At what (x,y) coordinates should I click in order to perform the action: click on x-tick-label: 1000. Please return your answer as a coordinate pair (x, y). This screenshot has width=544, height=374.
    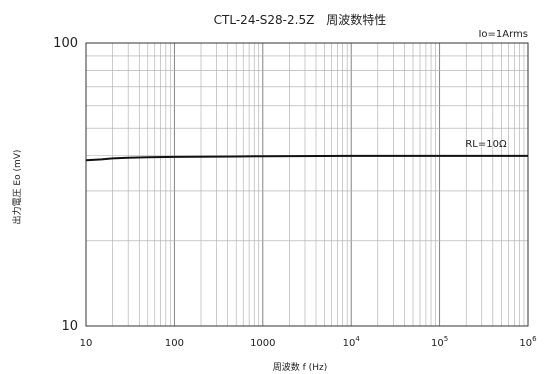
    Looking at the image, I should click on (262, 343).